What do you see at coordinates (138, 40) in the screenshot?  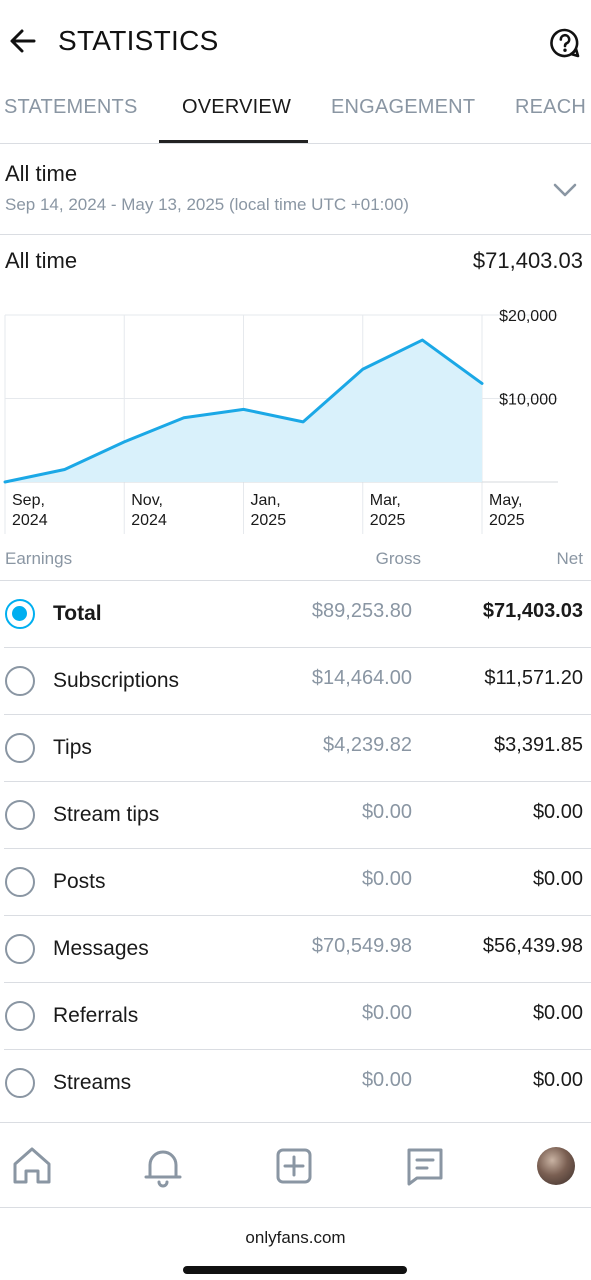 I see `page-title: STATISTICS` at bounding box center [138, 40].